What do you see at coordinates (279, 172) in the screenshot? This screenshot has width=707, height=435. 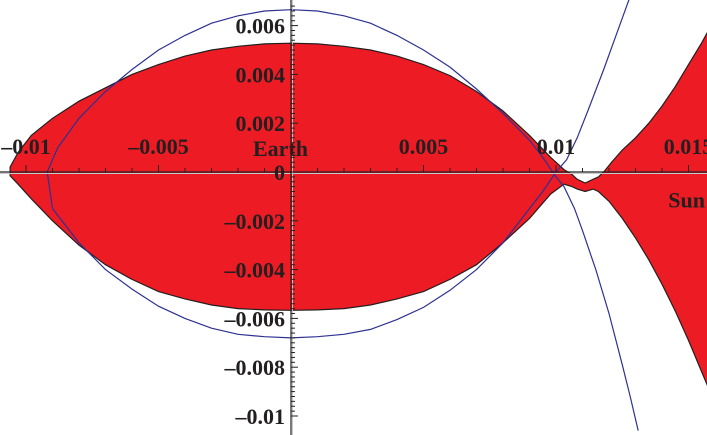 I see `y-tick-label: 0` at bounding box center [279, 172].